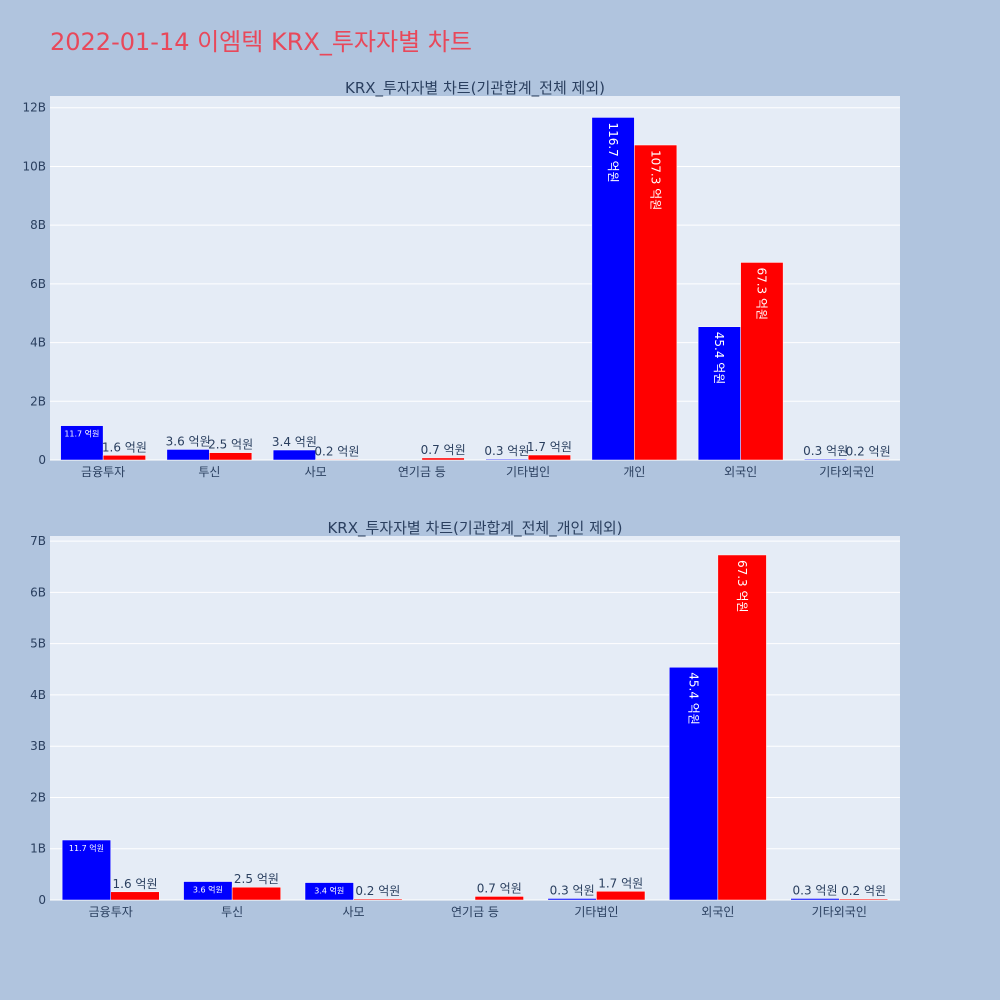 Image resolution: width=1000 pixels, height=1000 pixels. Describe the element at coordinates (38, 284) in the screenshot. I see `chart-1-ytick-label: 6B` at that location.